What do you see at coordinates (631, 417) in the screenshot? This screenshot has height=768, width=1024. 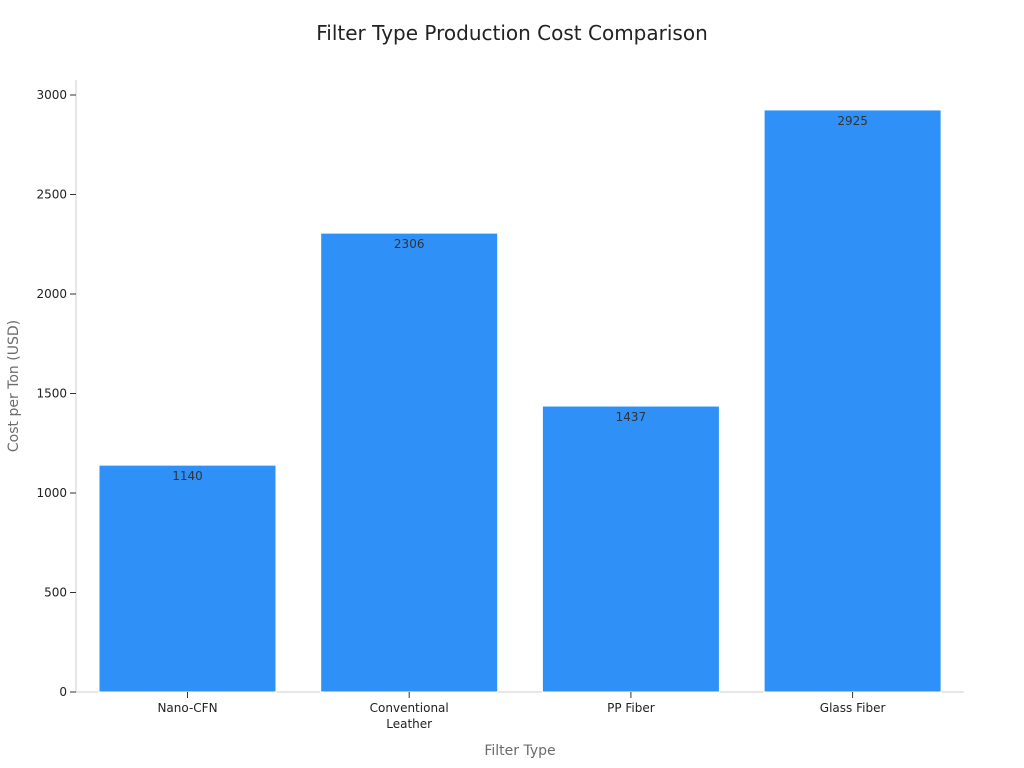 I see `bar-data-label: 1437` at bounding box center [631, 417].